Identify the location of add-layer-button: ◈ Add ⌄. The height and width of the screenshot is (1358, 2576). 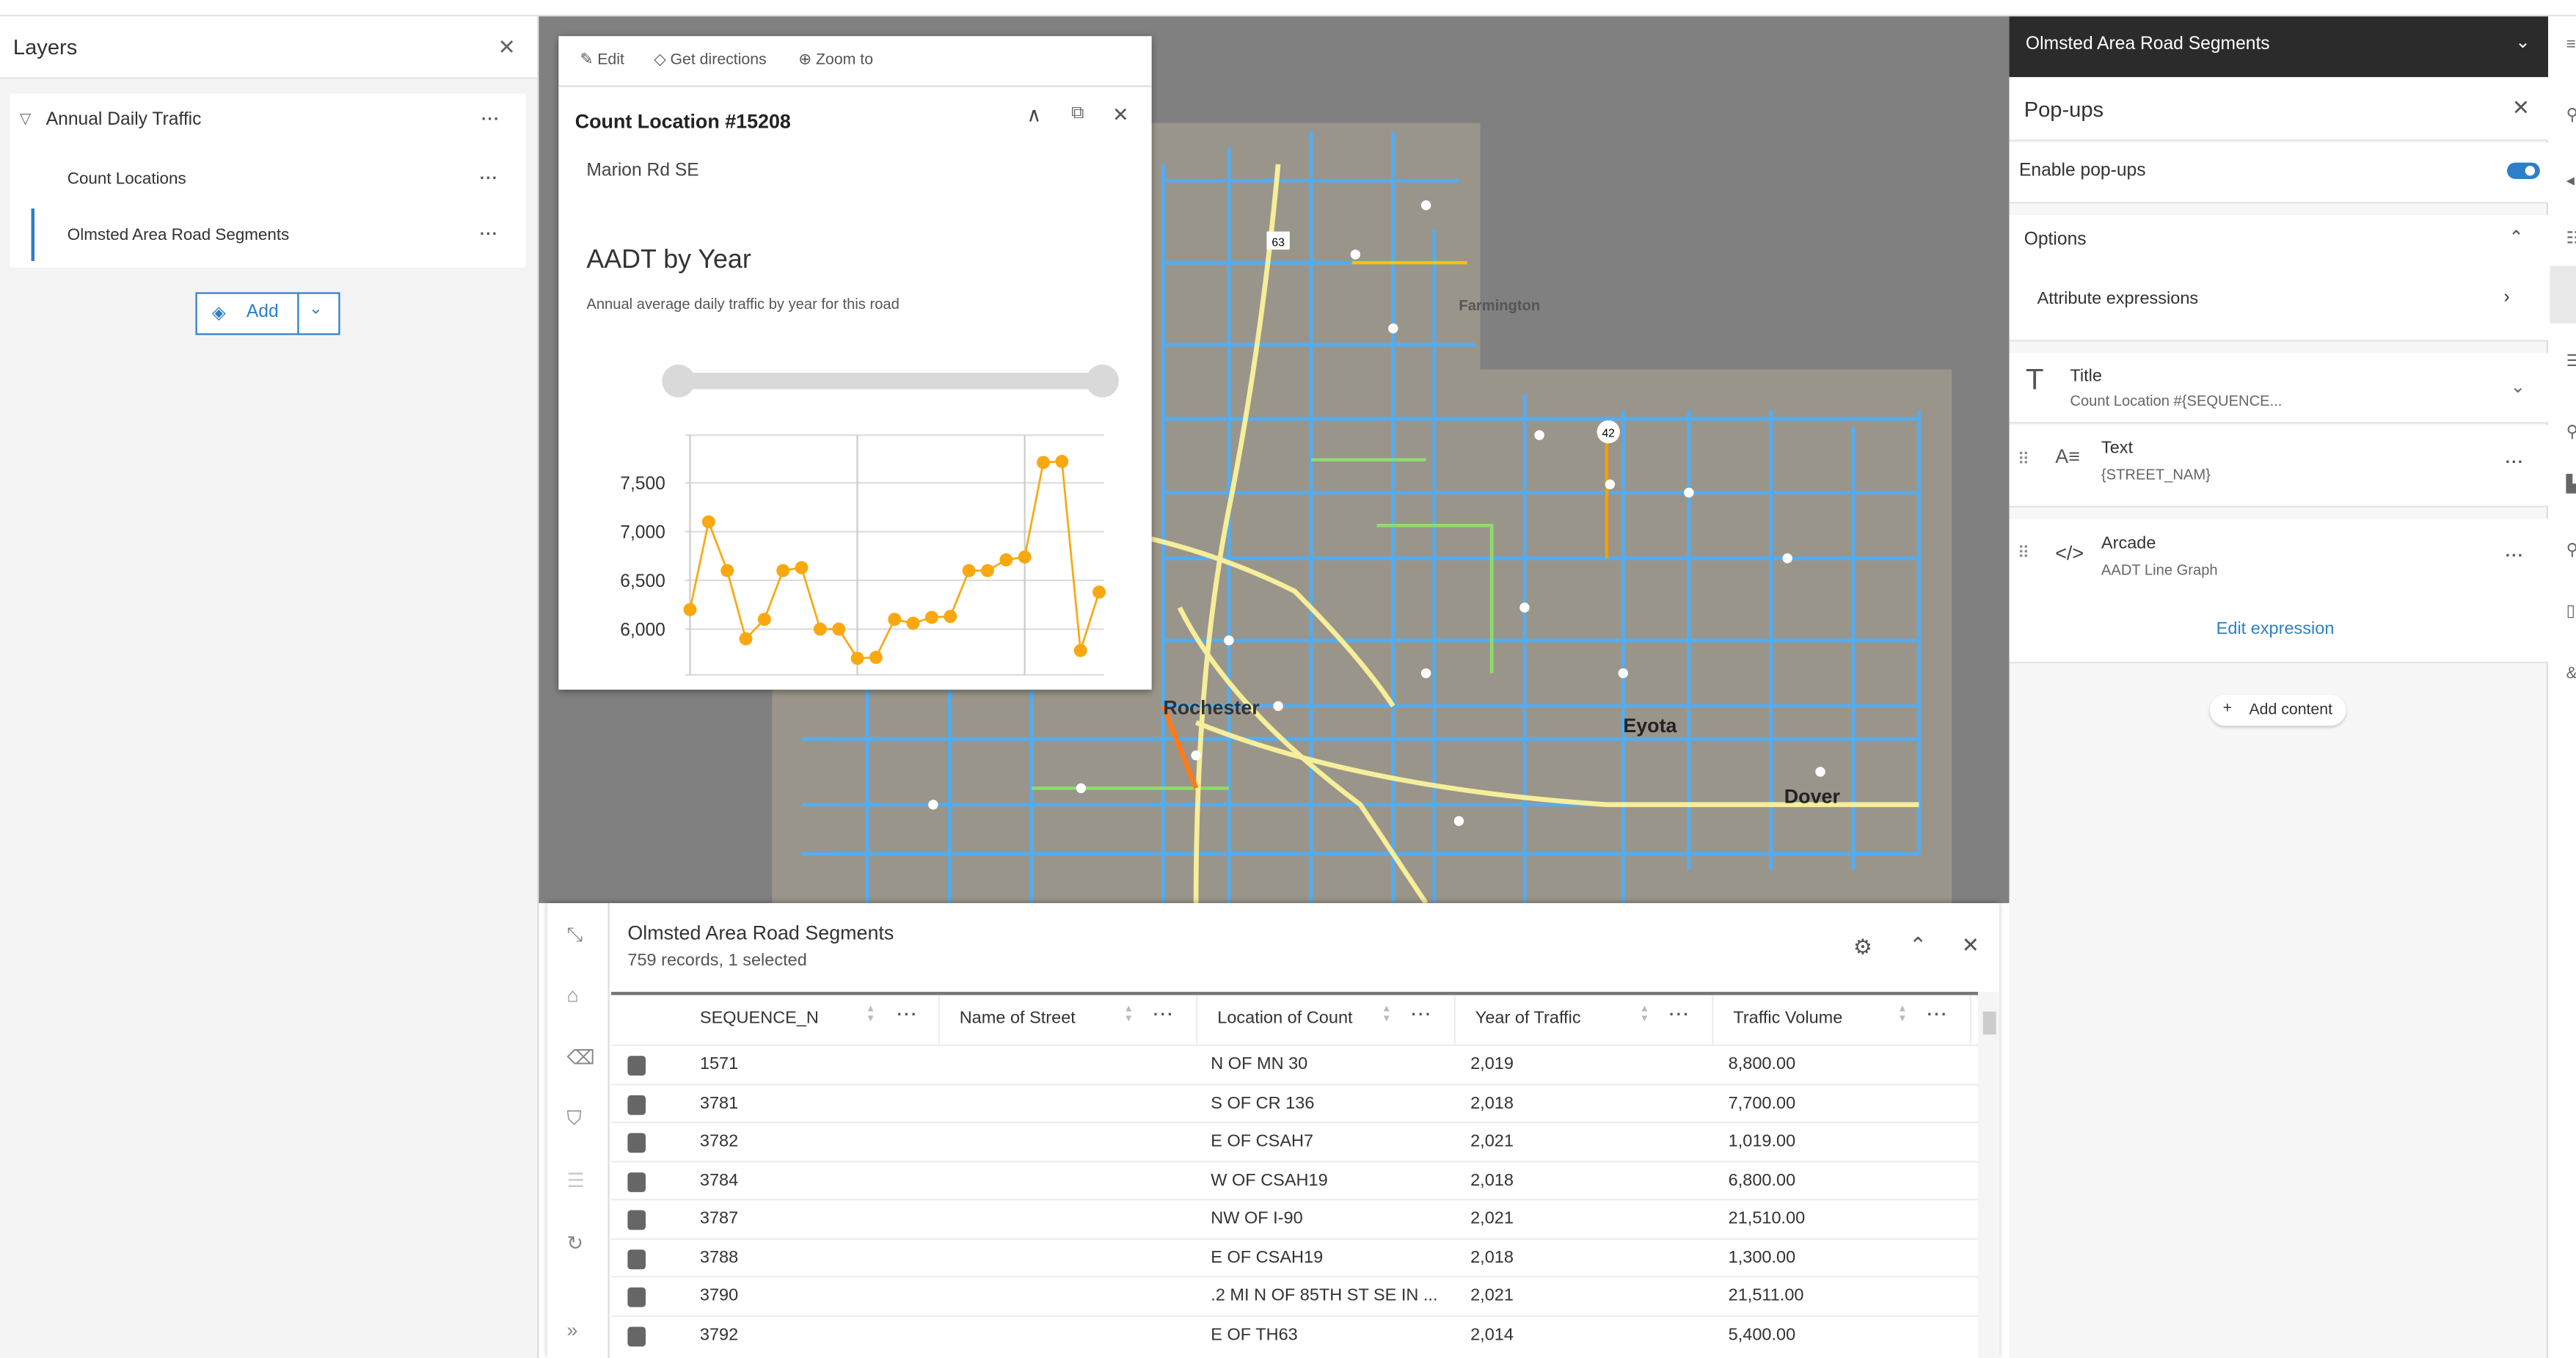
(268, 314).